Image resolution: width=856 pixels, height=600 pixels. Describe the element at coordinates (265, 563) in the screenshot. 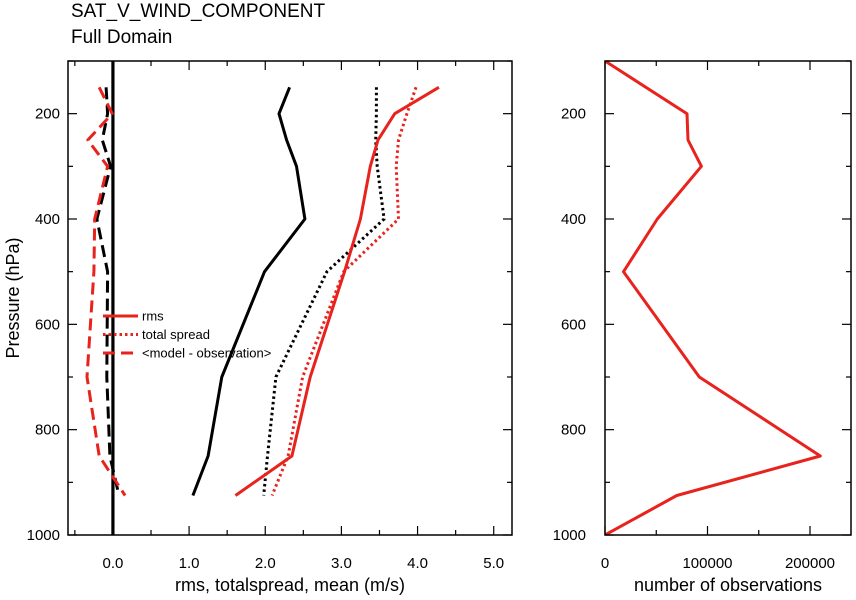

I see `x-tick-label: 2.0` at that location.